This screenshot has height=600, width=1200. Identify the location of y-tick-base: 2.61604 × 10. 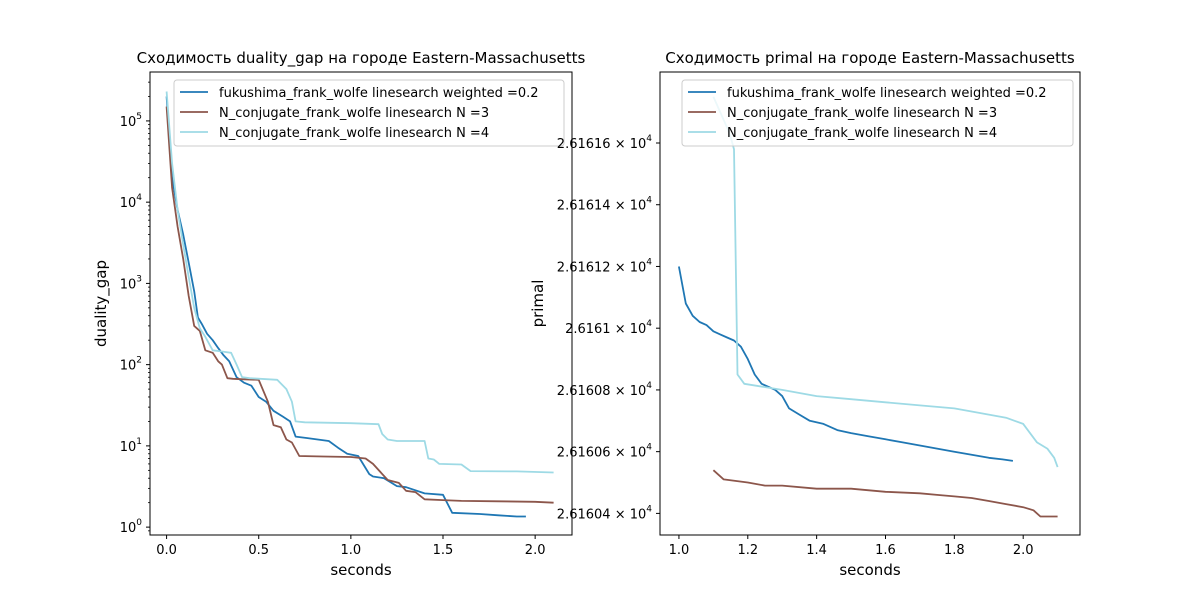
(601, 514).